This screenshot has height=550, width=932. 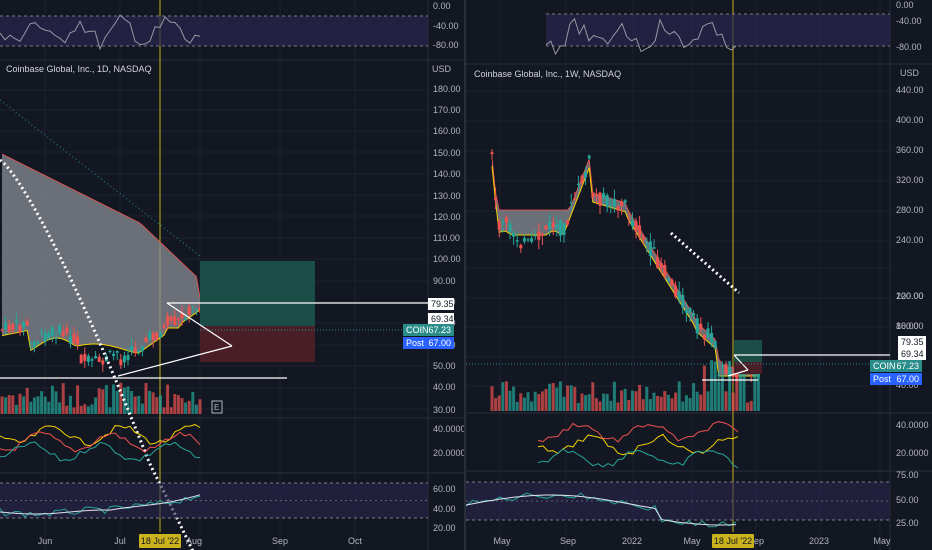 What do you see at coordinates (442, 69) in the screenshot?
I see `currency-label: USD` at bounding box center [442, 69].